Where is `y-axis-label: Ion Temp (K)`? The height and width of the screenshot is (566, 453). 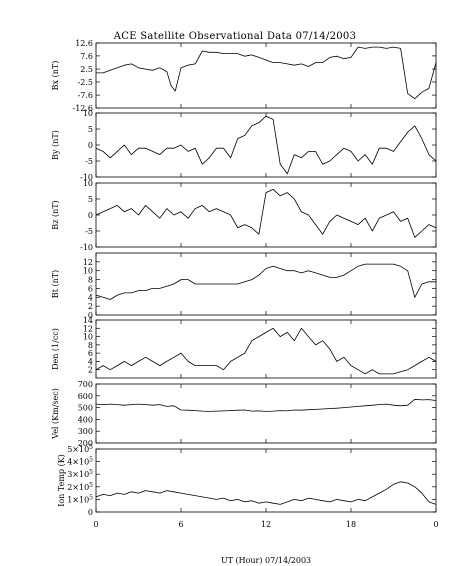 y-axis-label: Ion Temp (K) is located at coordinates (61, 480).